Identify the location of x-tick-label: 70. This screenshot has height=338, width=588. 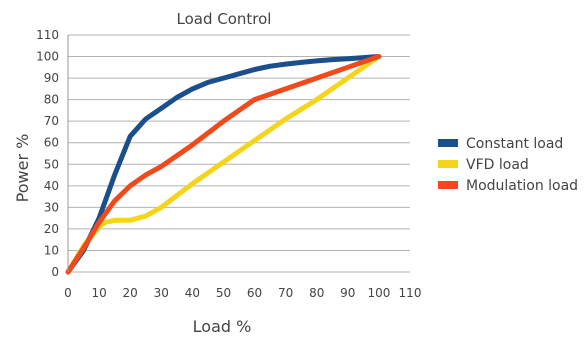
(285, 293).